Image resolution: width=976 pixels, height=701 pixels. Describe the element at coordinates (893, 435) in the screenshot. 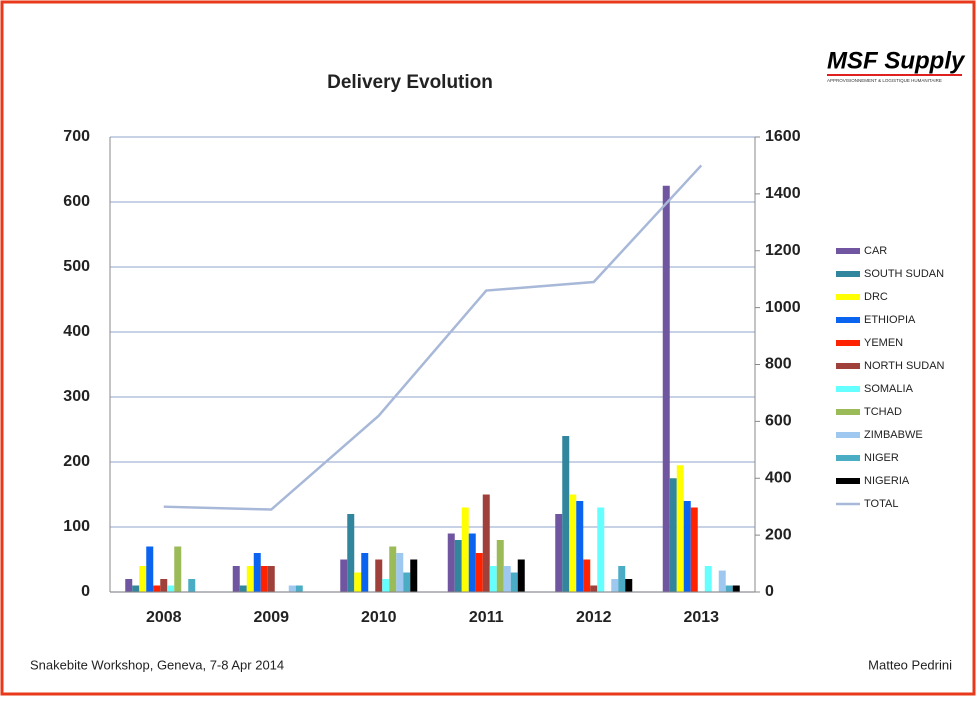

I see `legend-label: ZIMBABWE` at that location.